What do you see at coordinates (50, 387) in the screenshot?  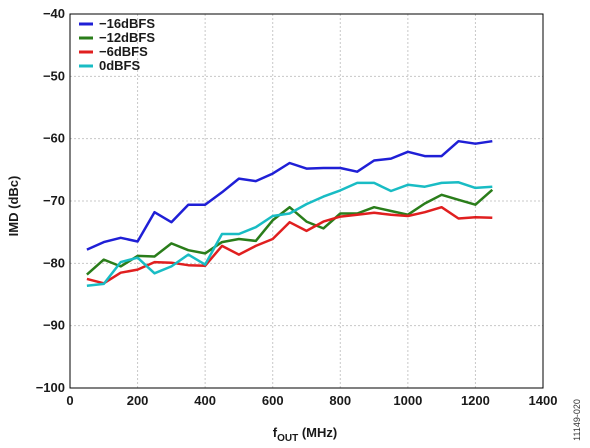 I see `y-tick-label: −100` at bounding box center [50, 387].